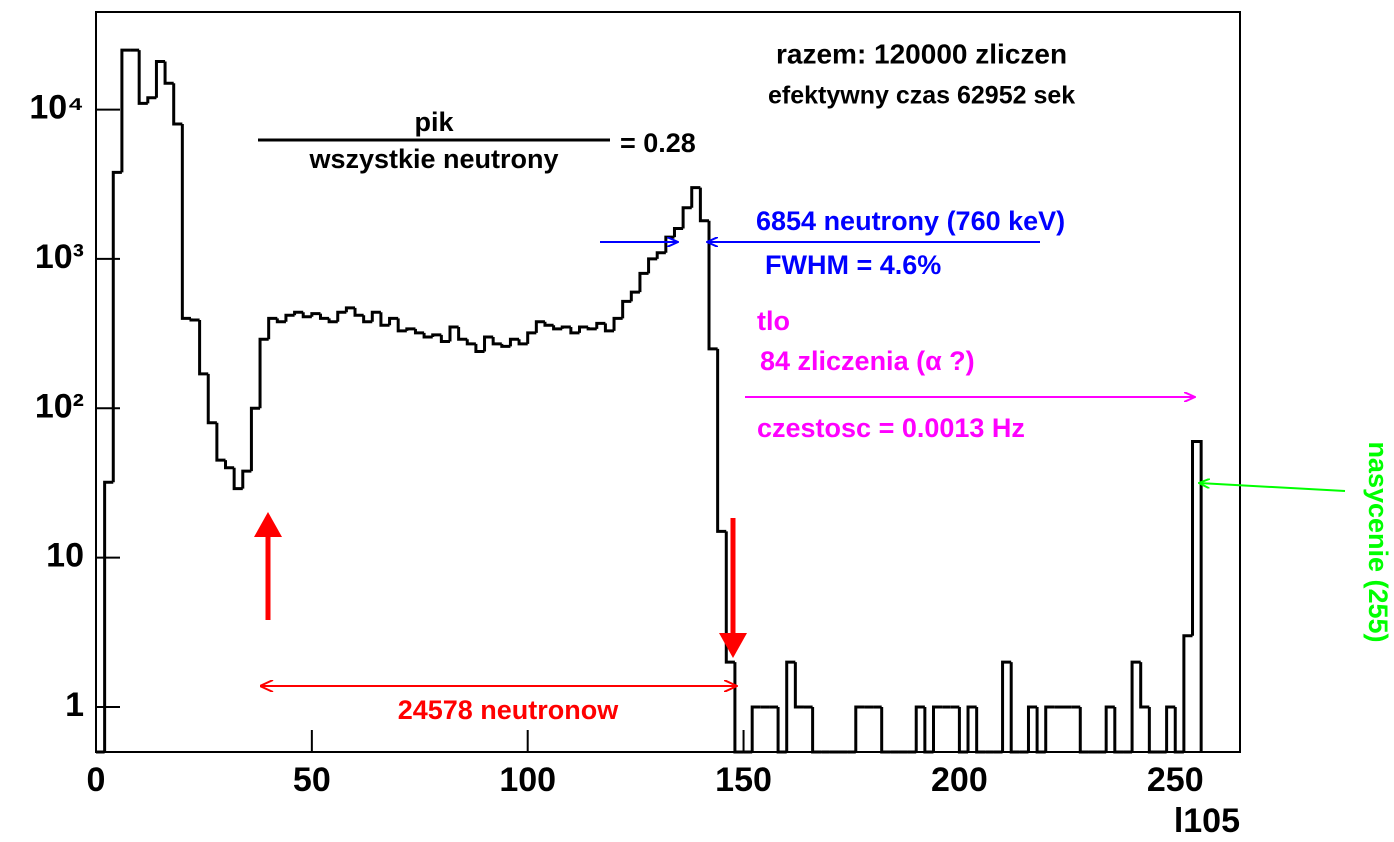 Image resolution: width=1394 pixels, height=842 pixels. Describe the element at coordinates (910, 221) in the screenshot. I see `annotation: 6854 neutrony (760 keV)` at that location.